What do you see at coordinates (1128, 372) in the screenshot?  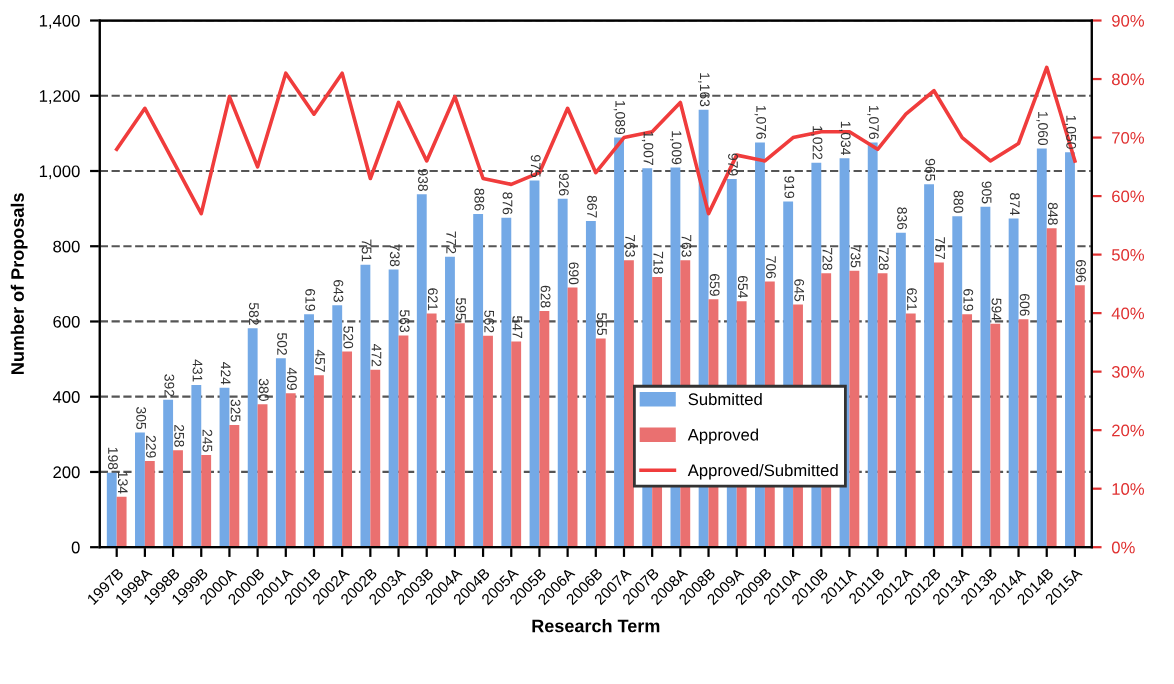 I see `y2-tick-label: 30%` at bounding box center [1128, 372].